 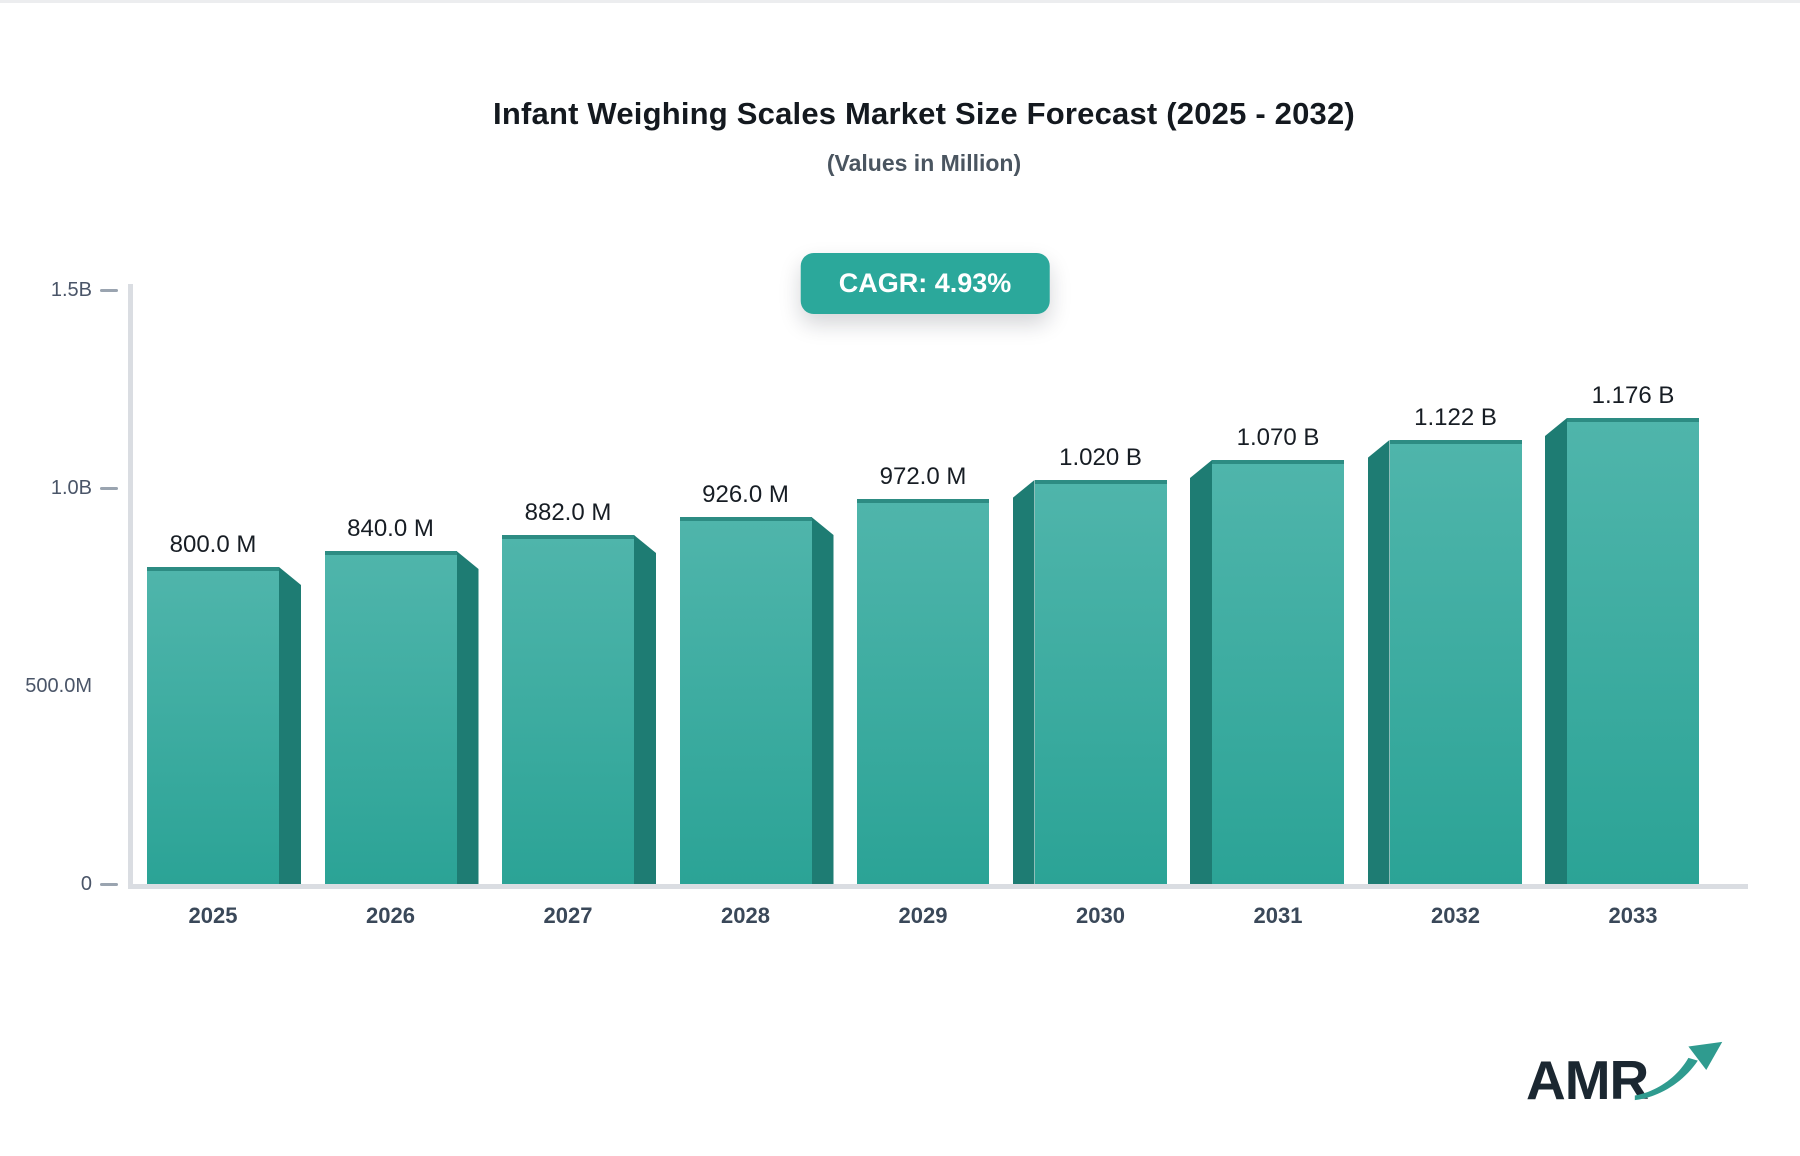 I want to click on bar-2031, so click(x=1267, y=672).